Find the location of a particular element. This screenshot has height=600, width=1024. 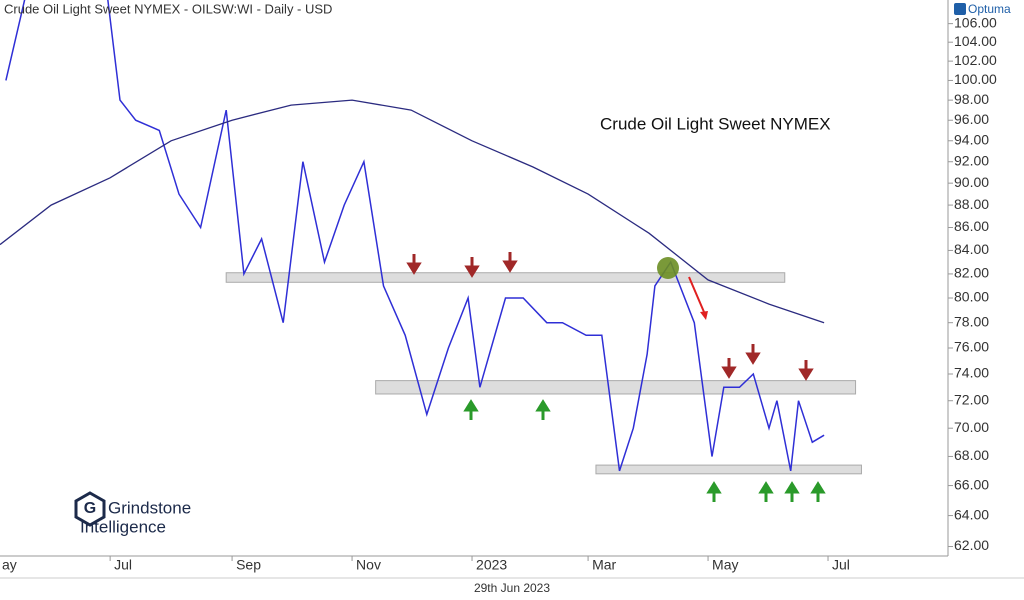

y-tick-label: 100.00 is located at coordinates (975, 79).